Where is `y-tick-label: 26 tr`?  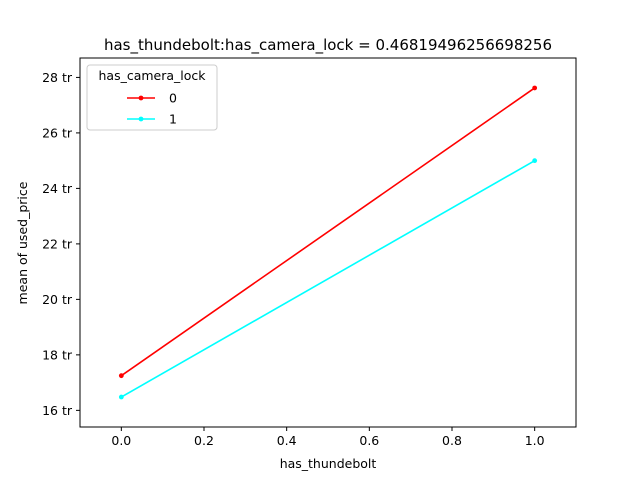
y-tick-label: 26 tr is located at coordinates (57, 132).